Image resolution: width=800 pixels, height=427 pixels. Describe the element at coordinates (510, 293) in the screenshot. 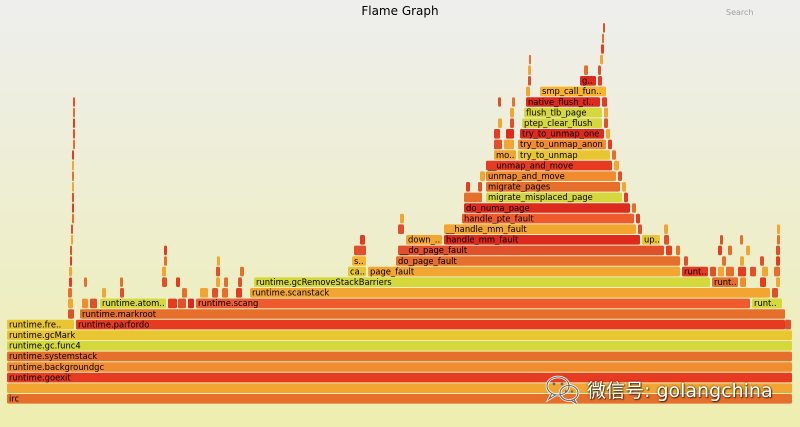

I see `frame-29: runtime.scanstack` at that location.